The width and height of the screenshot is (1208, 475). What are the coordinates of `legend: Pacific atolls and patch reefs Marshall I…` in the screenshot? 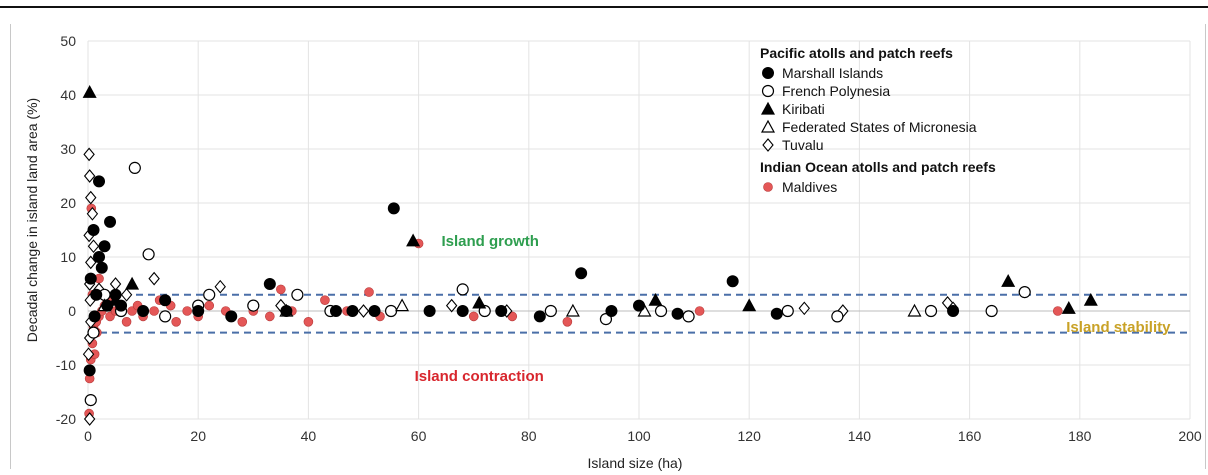 It's located at (878, 120).